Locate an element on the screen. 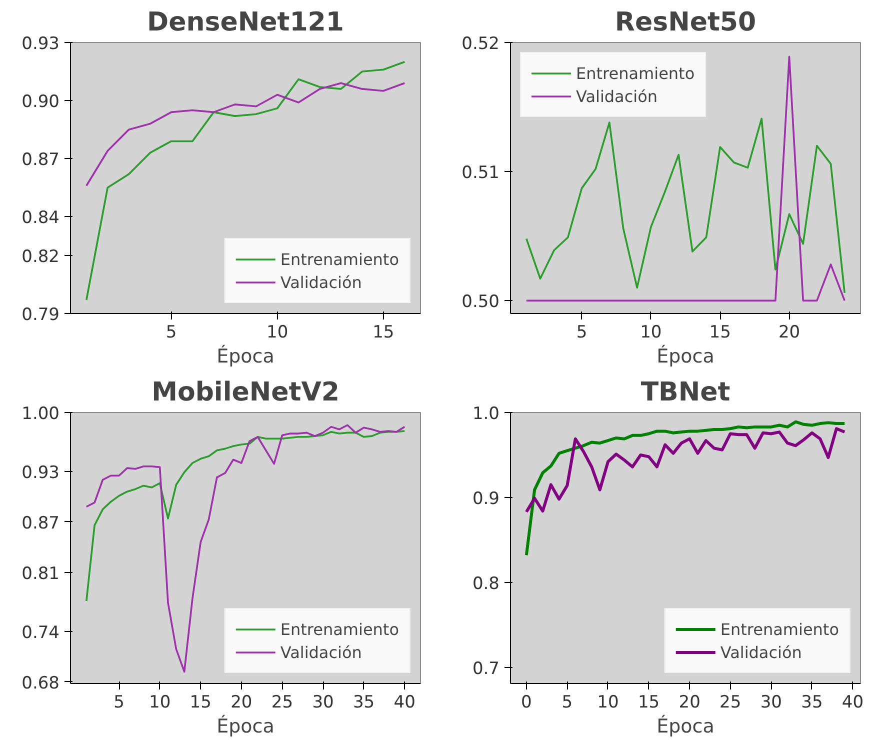 This screenshot has width=883, height=747. y-tick-label: 1.00 is located at coordinates (41, 414).